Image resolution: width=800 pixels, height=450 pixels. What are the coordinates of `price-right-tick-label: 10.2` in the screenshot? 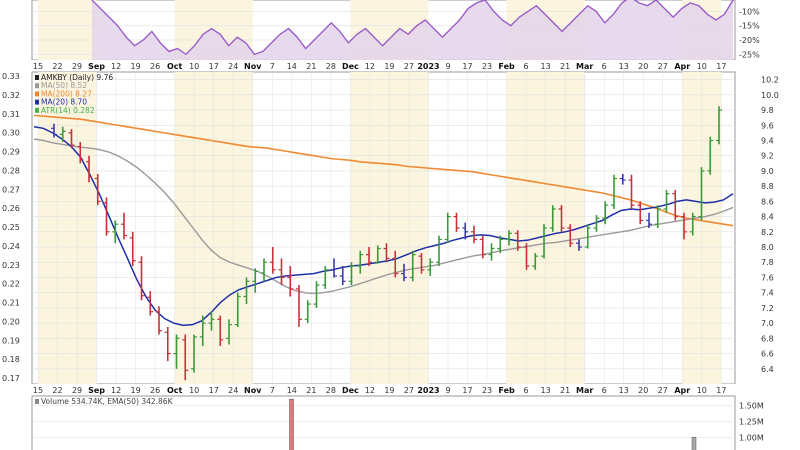 It's located at (770, 80).